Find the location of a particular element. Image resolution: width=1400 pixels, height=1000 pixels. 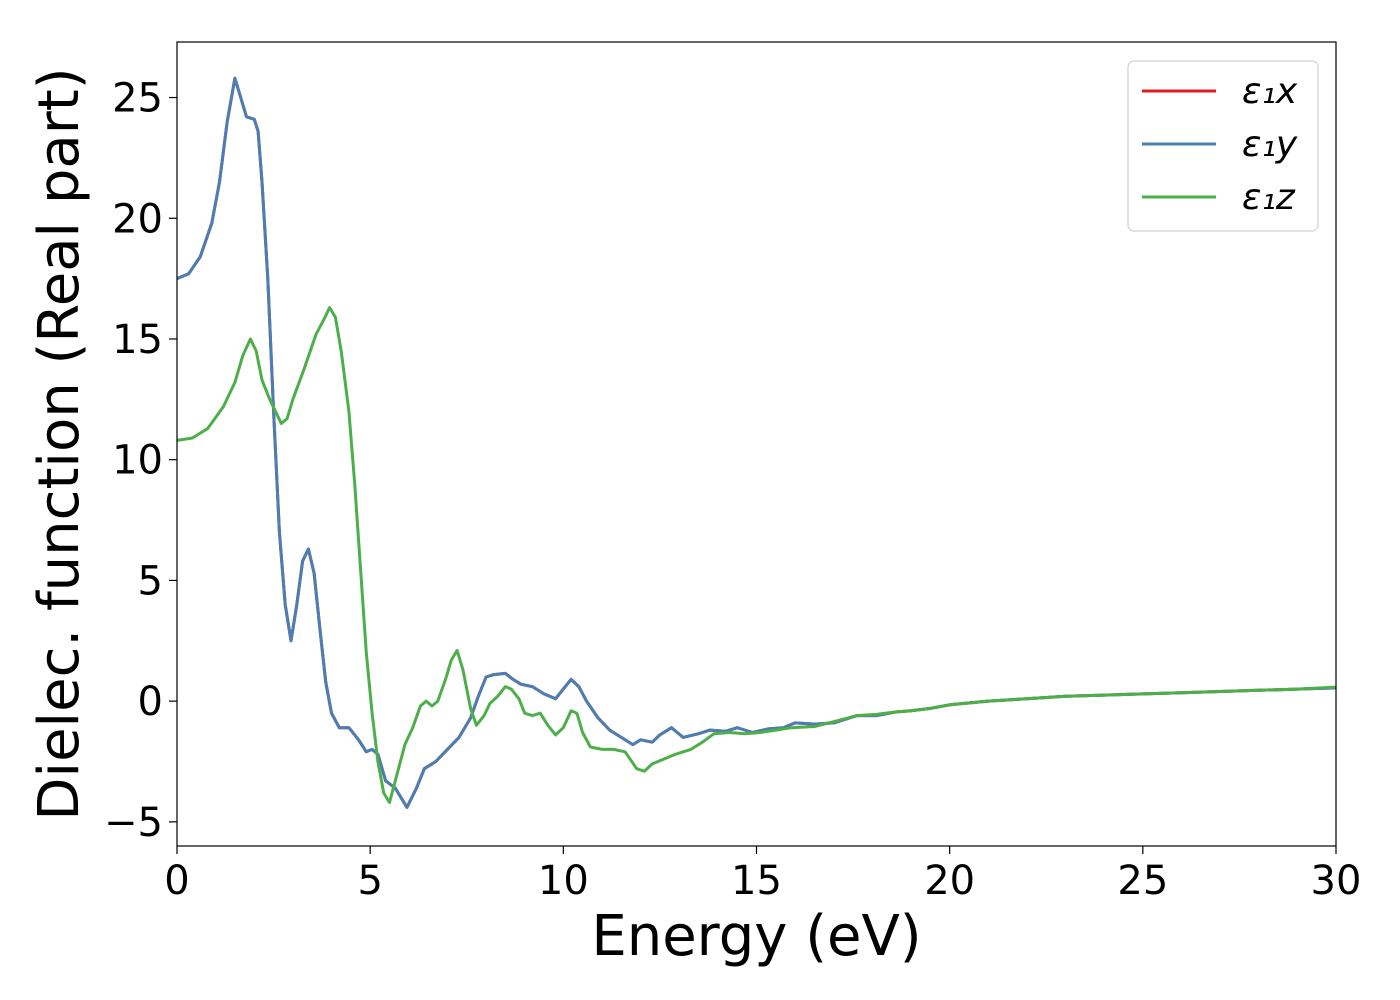

legend-label: ε₁y is located at coordinates (1270, 144).